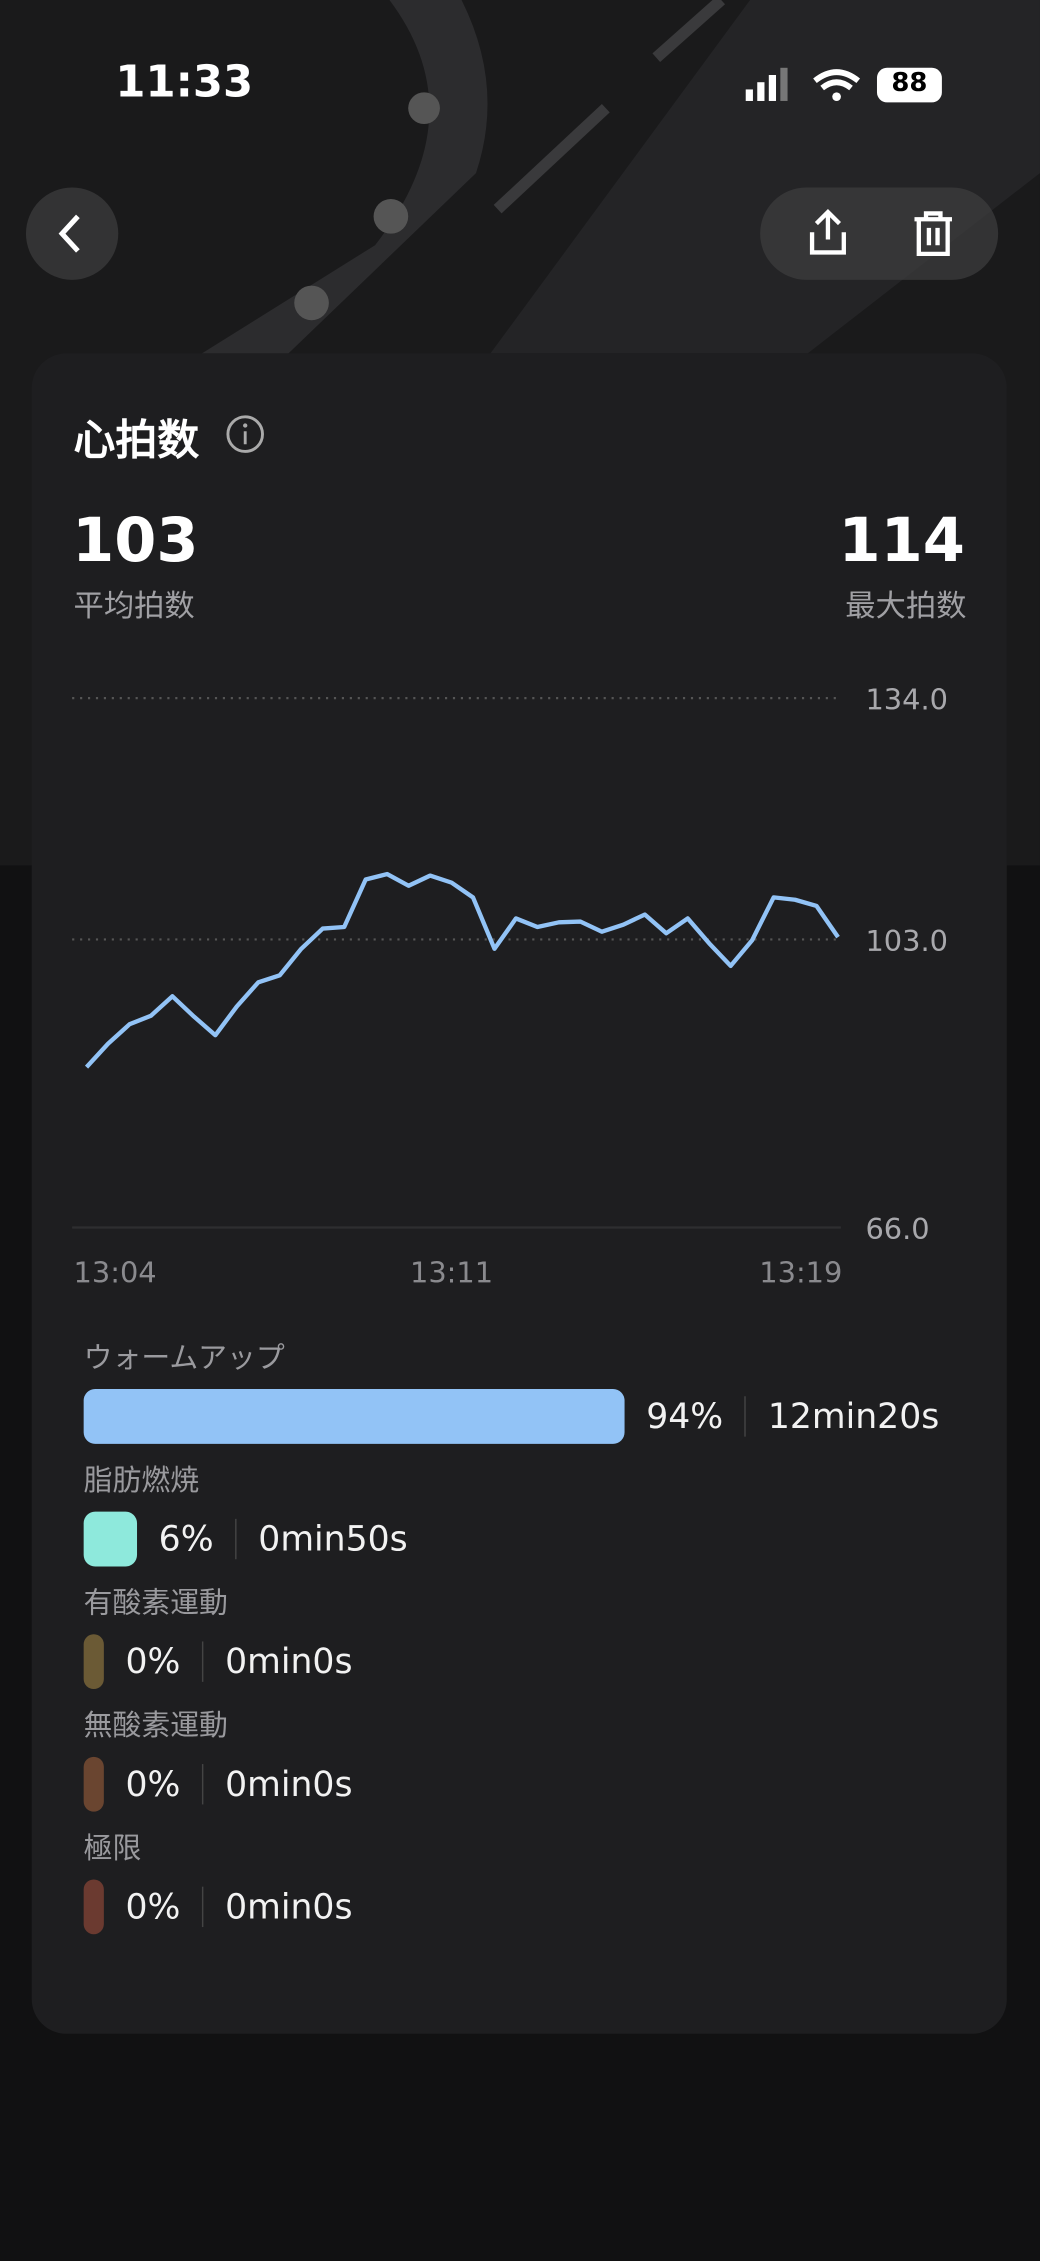 This screenshot has width=1040, height=2261. What do you see at coordinates (897, 1229) in the screenshot?
I see `y-tick-label: 66.0` at bounding box center [897, 1229].